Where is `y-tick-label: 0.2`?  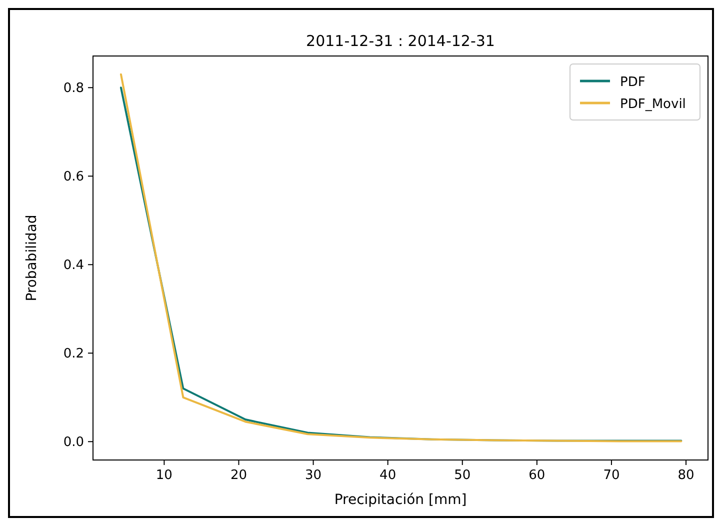
y-tick-label: 0.2 is located at coordinates (73, 354).